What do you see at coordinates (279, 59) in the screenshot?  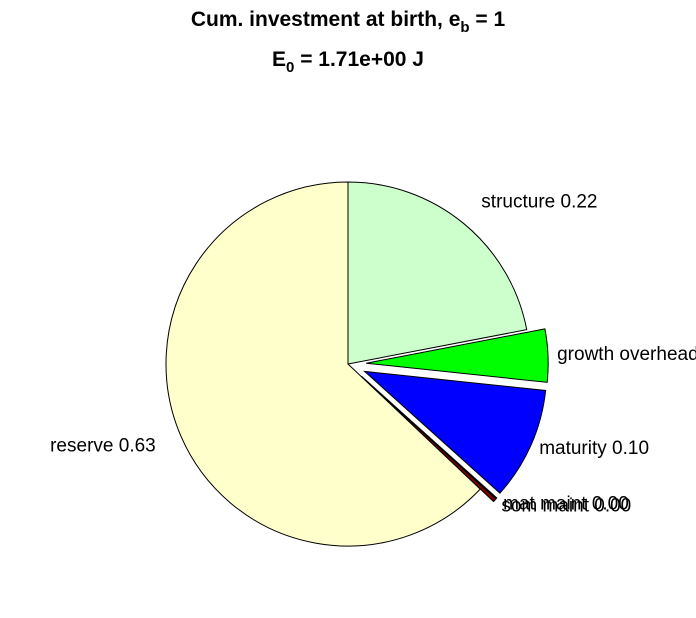 I see `subtitle-main: E` at bounding box center [279, 59].